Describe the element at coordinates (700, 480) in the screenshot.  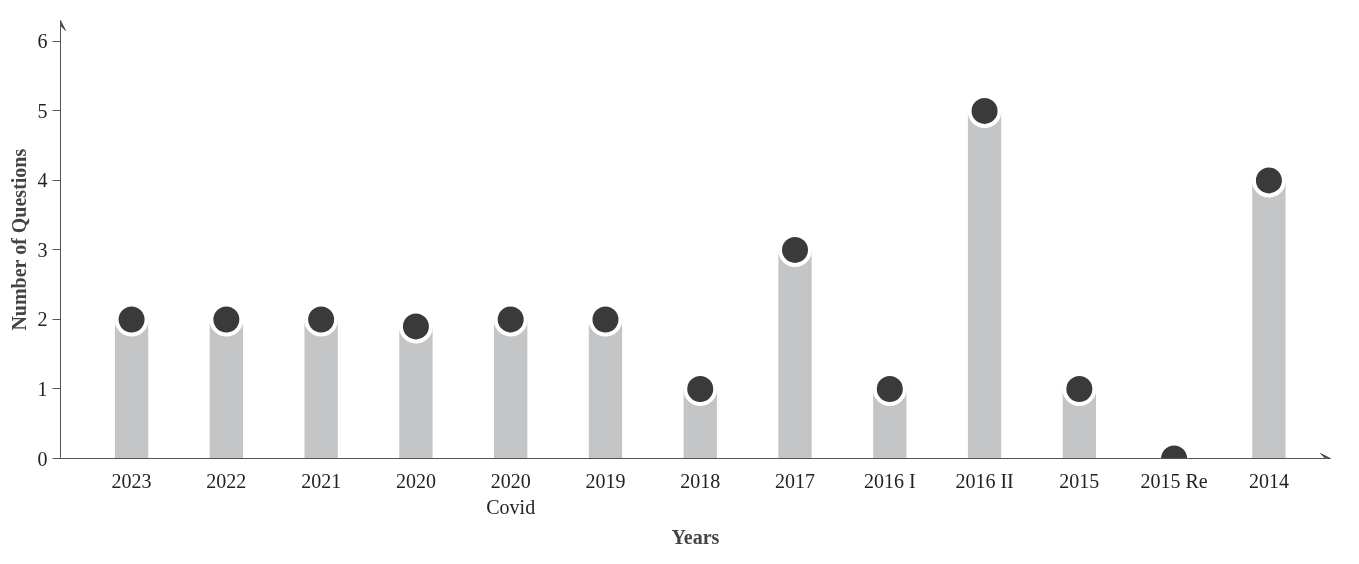
I see `x-tick-label: 2018` at that location.